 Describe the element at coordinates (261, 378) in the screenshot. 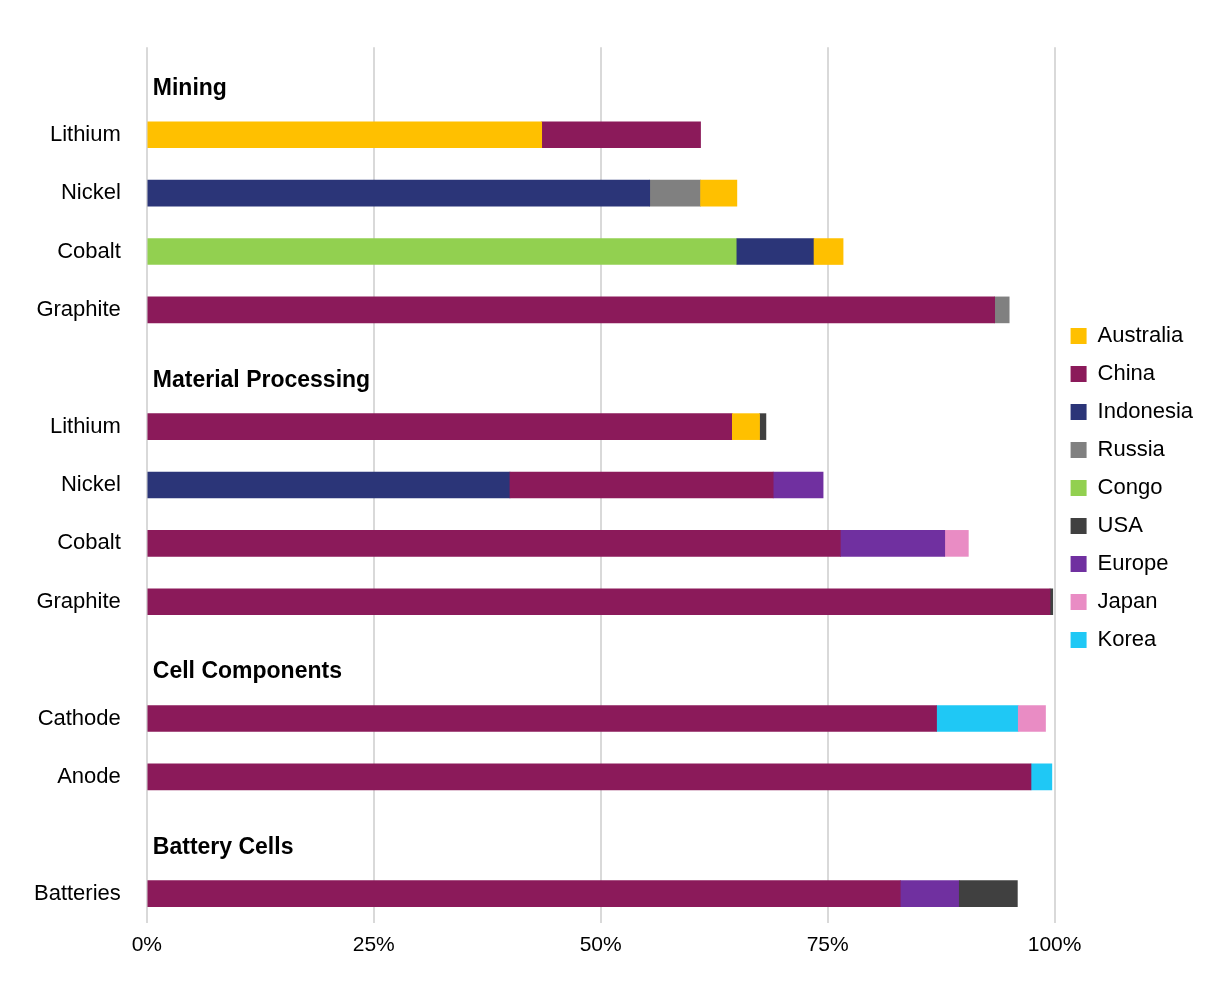

I see `annotation: Material Processing` at that location.